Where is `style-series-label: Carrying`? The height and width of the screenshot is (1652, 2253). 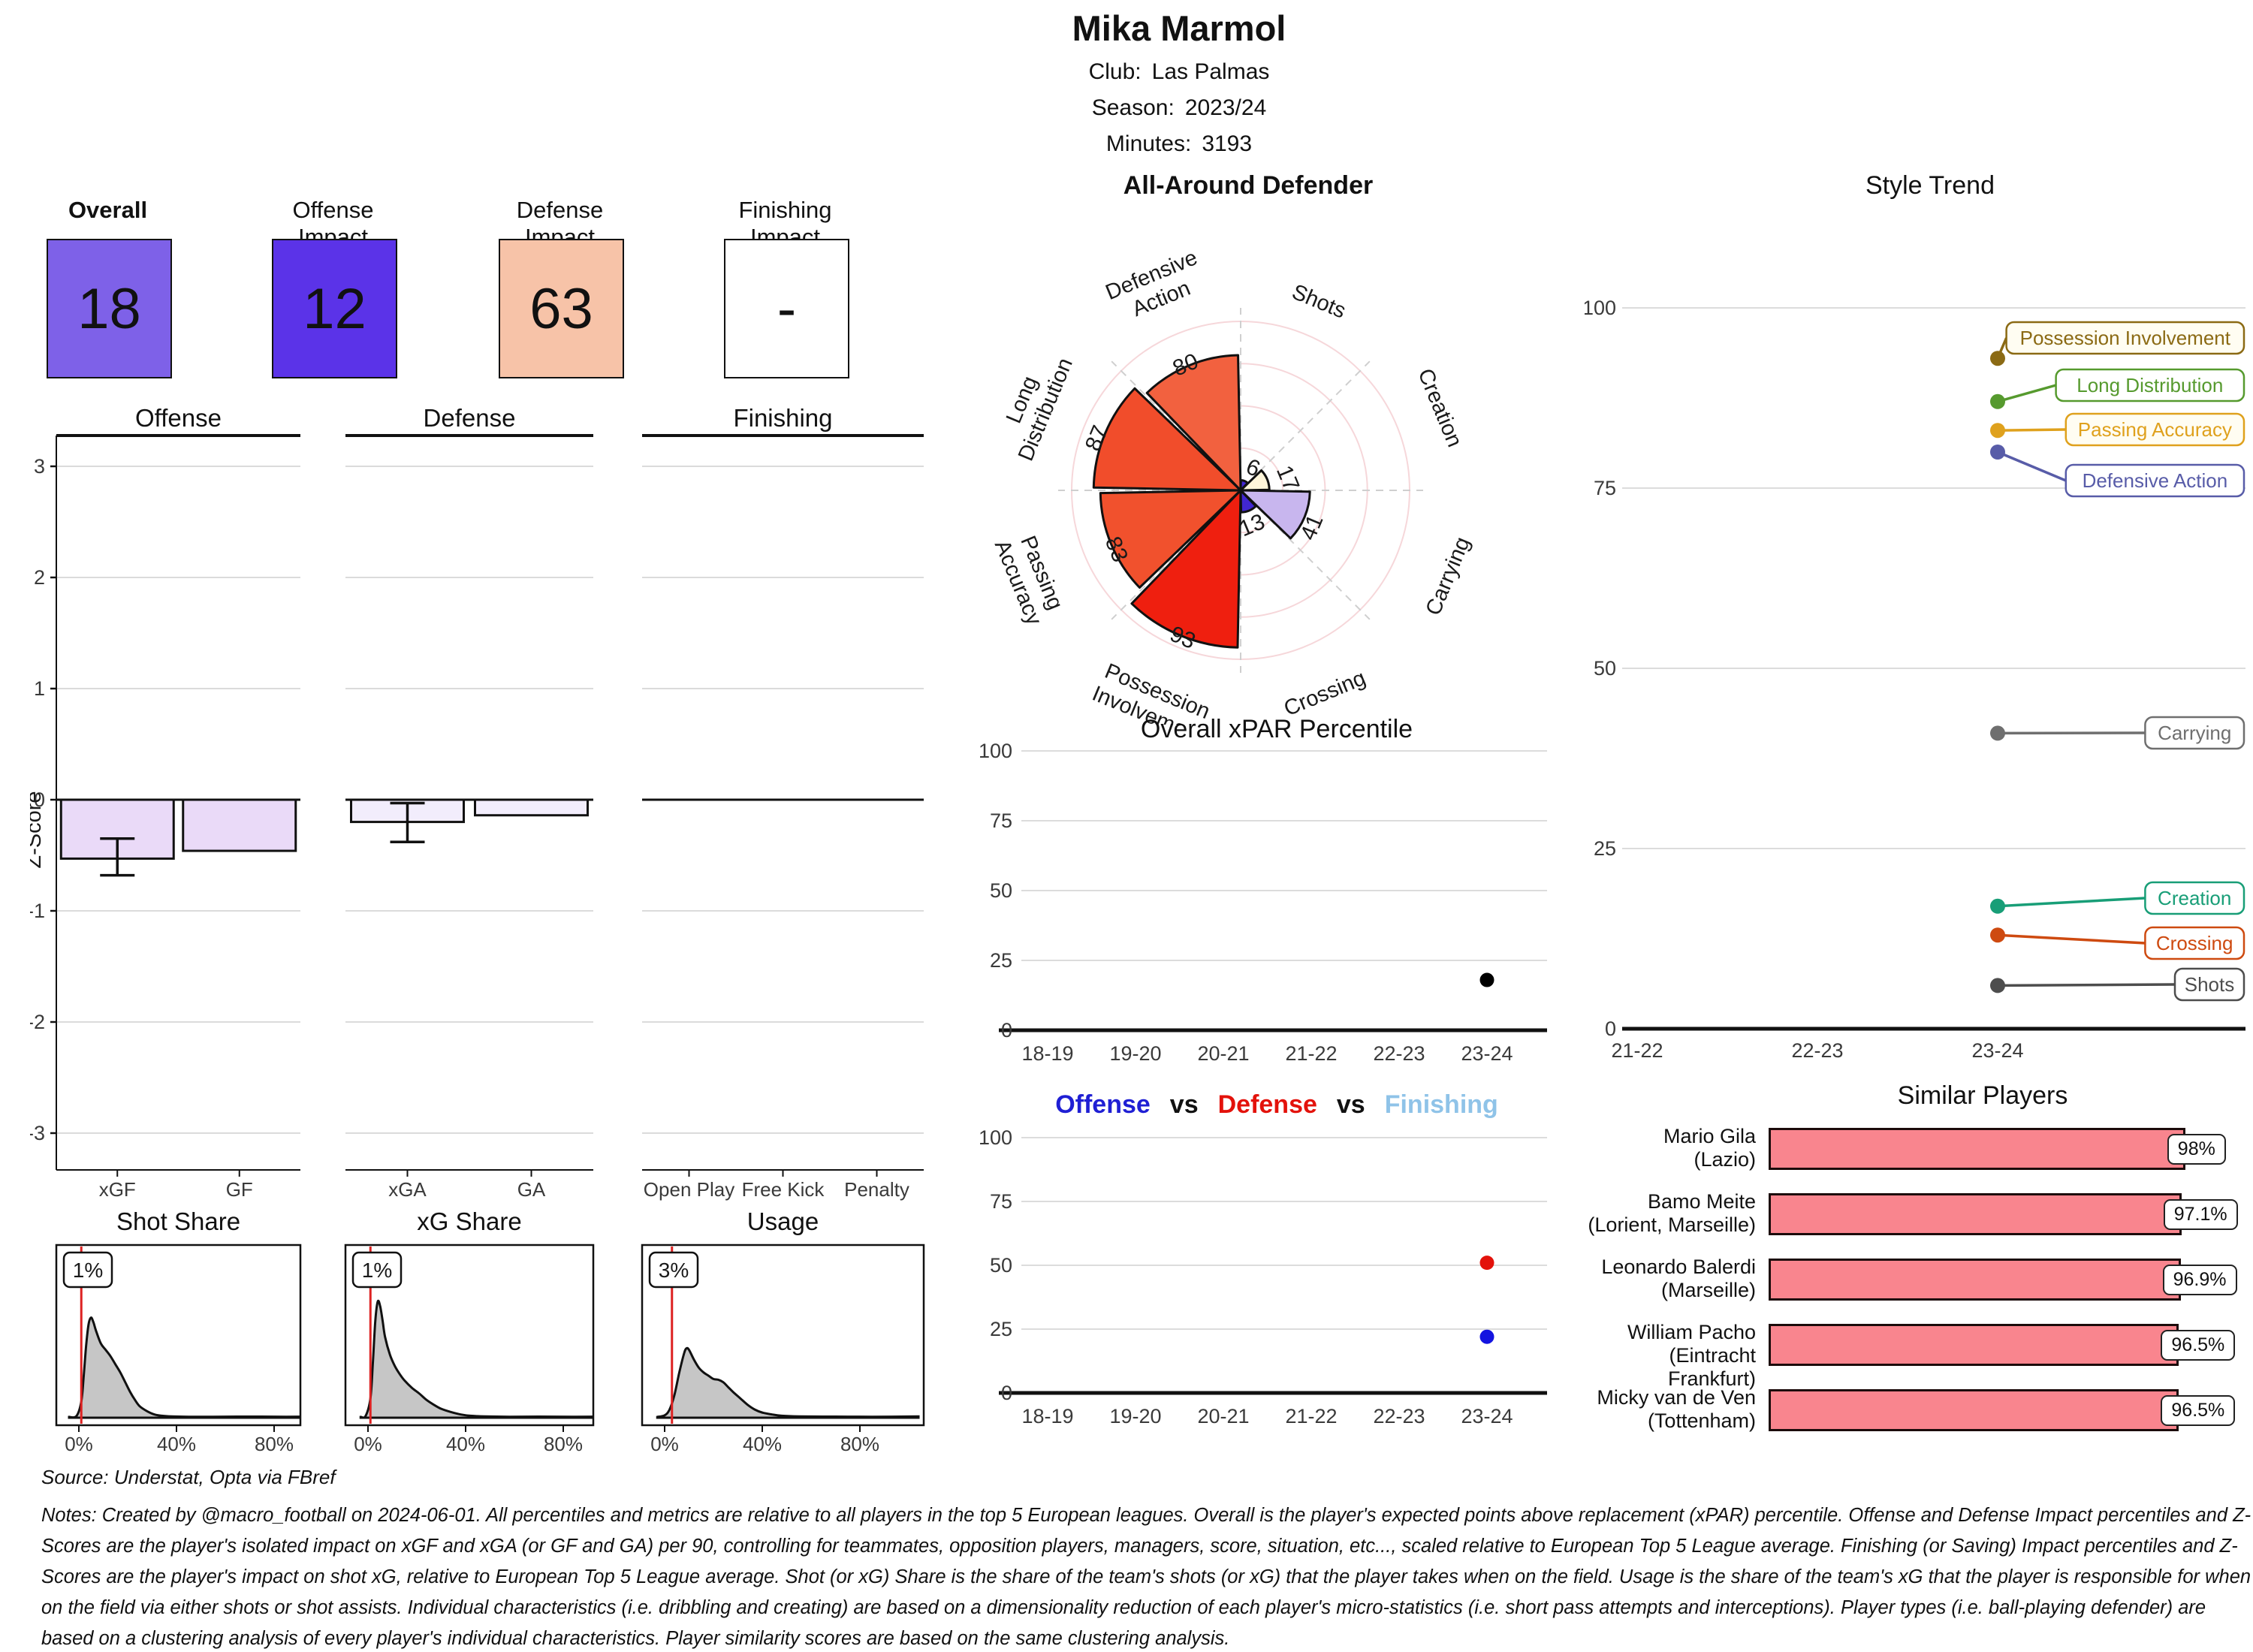
style-series-label: Carrying is located at coordinates (2195, 733).